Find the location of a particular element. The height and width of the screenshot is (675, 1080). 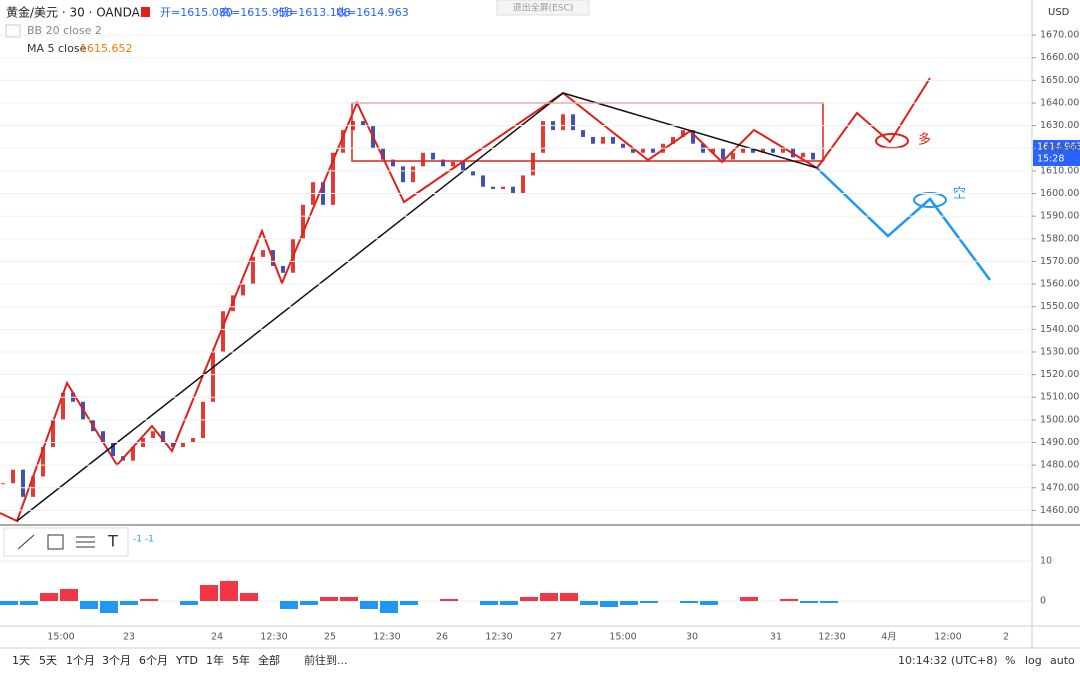

y-tick-label: 1590.000 is located at coordinates (1060, 216).